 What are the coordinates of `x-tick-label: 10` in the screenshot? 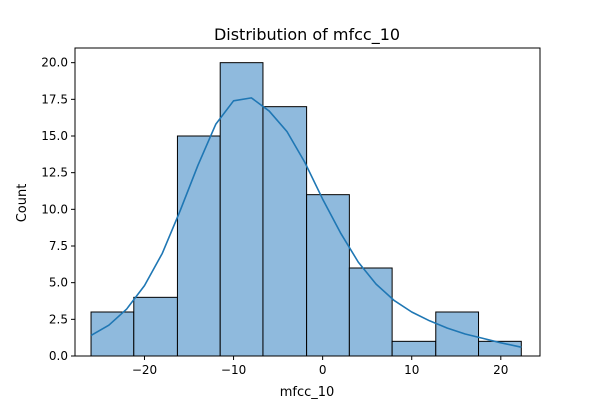 It's located at (411, 370).